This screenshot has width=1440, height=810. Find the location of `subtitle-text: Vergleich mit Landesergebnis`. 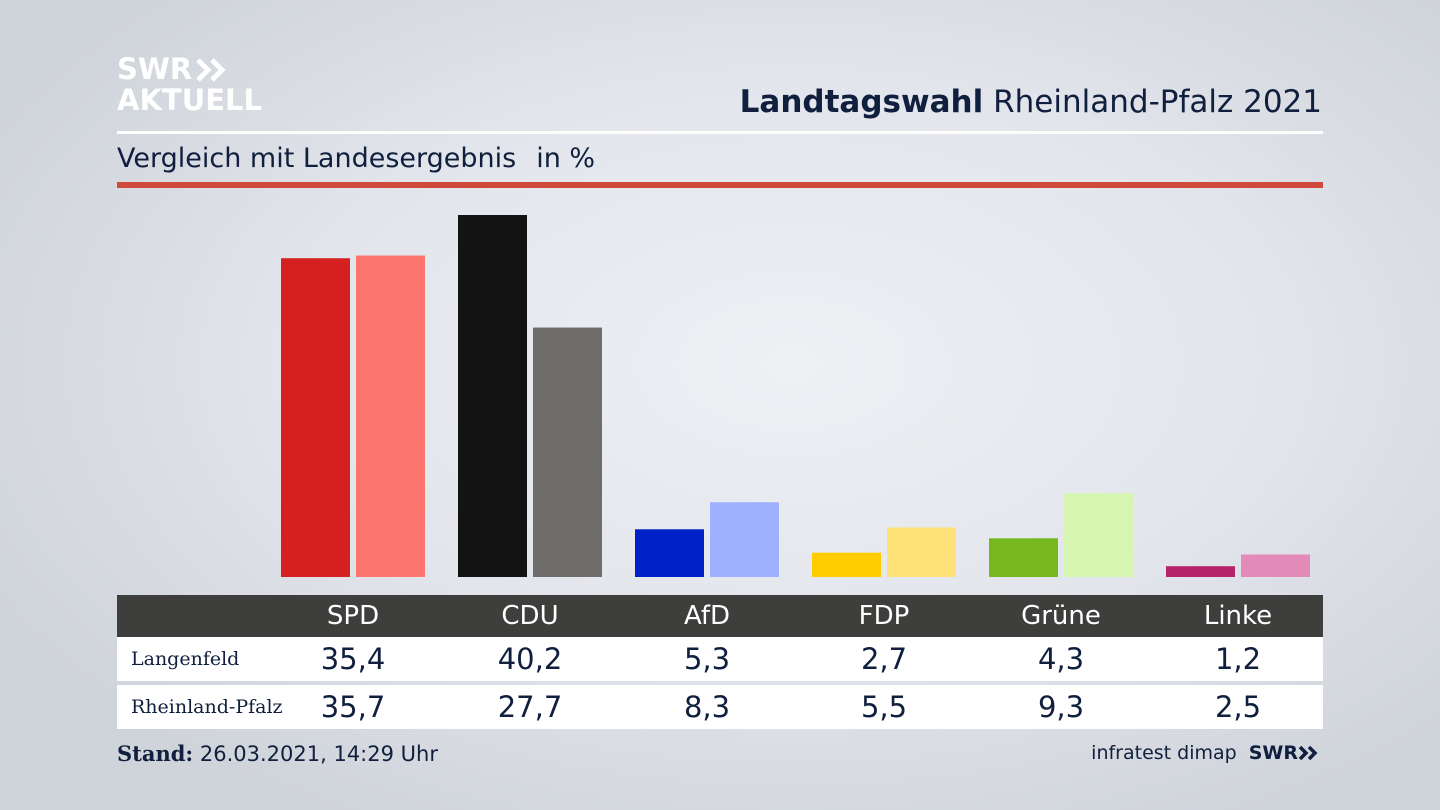

subtitle-text: Vergleich mit Landesergebnis is located at coordinates (317, 158).